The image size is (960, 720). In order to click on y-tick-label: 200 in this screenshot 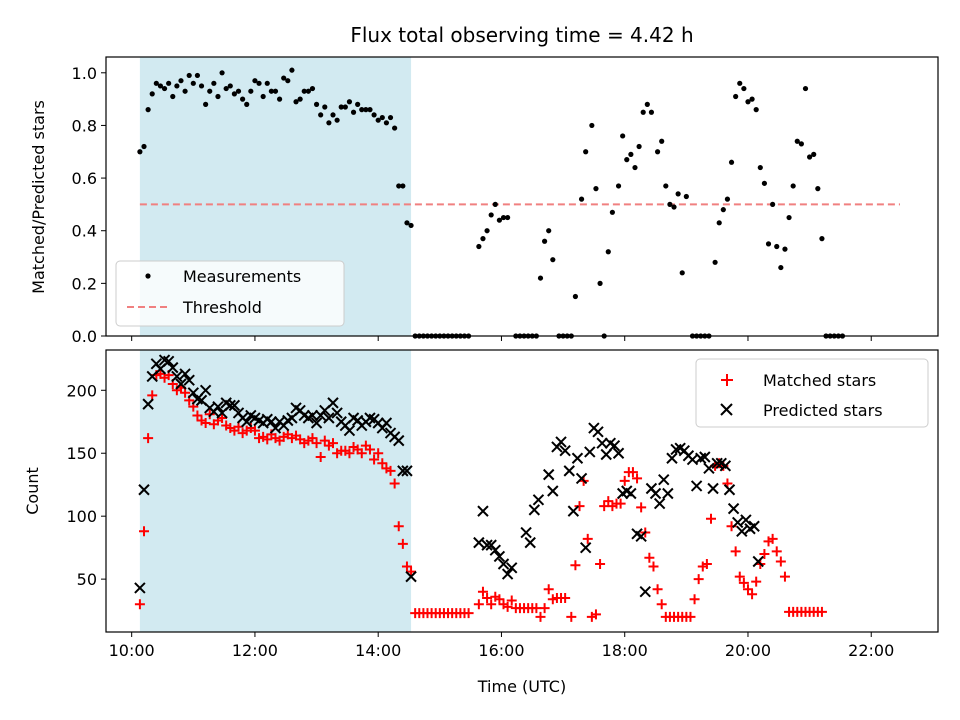, I will do `click(81, 390)`.